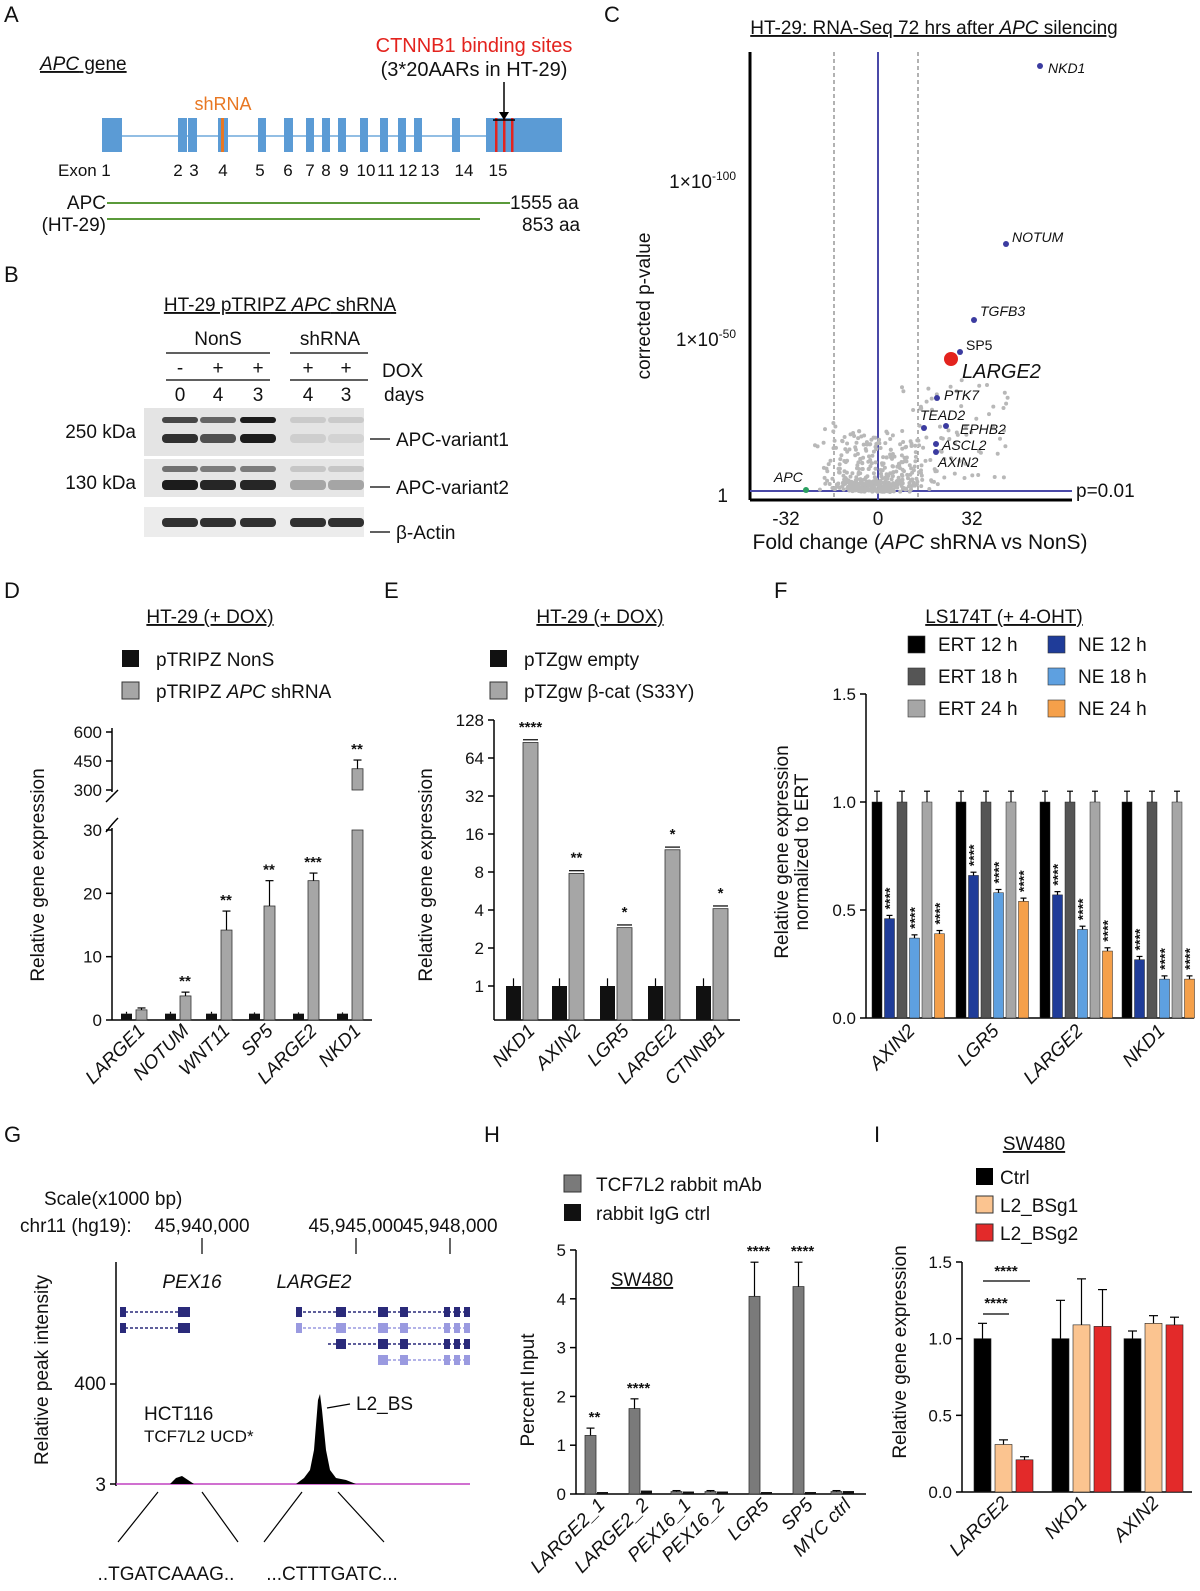 This screenshot has height=1591, width=1200. Describe the element at coordinates (836, 1493) in the screenshot. I see `h-bar-mab-myc-ctrl` at that location.